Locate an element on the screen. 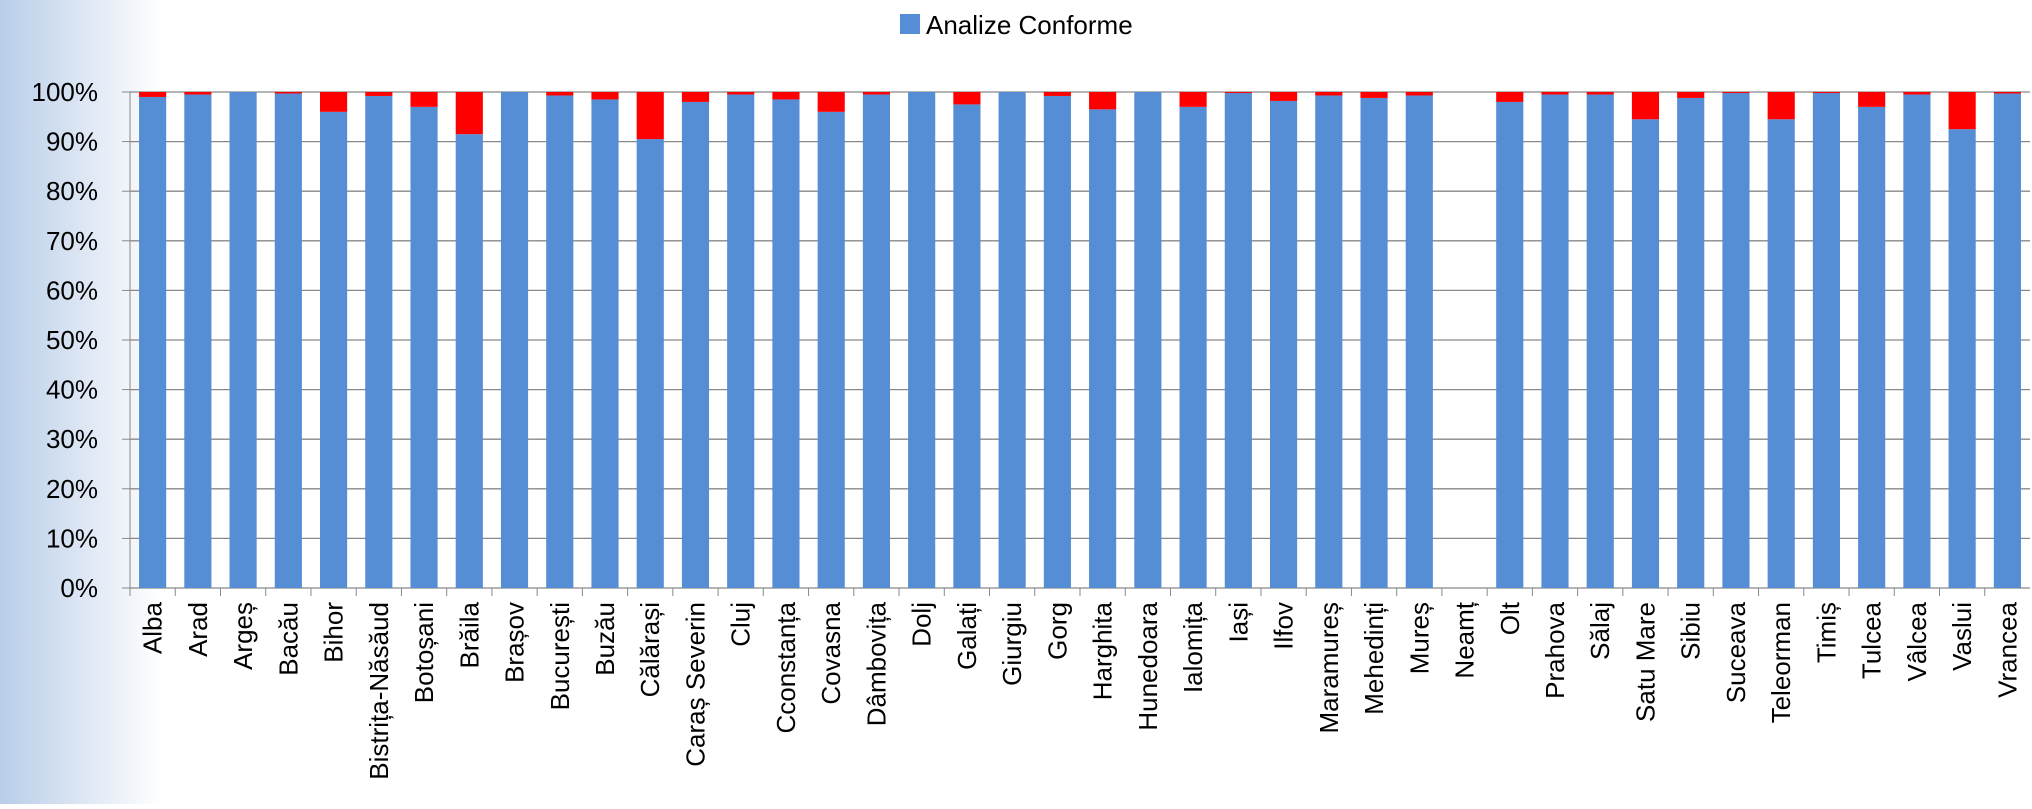 The height and width of the screenshot is (809, 2032). x-tick-label: Neamț is located at coordinates (1465, 639).